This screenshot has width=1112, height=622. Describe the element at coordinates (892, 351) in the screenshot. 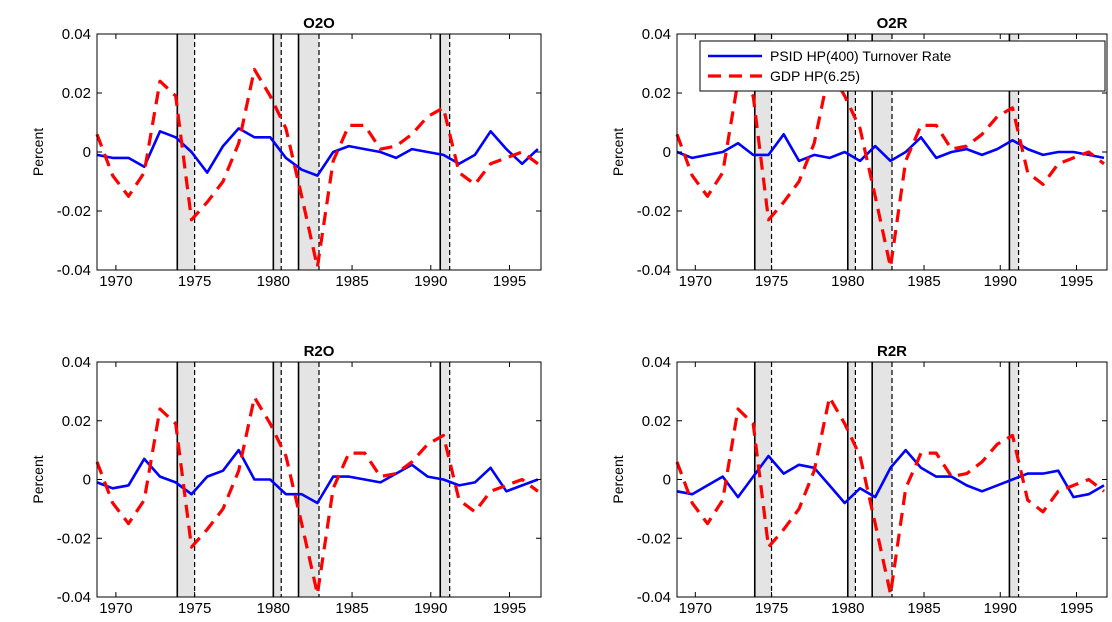

I see `panel-title: R2R` at that location.